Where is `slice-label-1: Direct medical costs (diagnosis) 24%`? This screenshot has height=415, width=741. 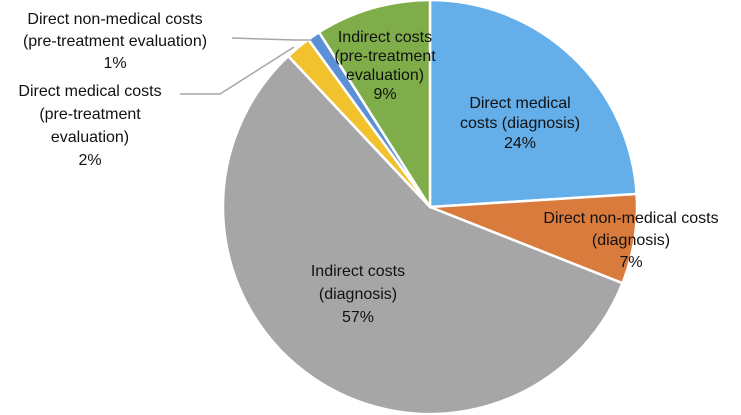
slice-label-1: Direct medical costs (diagnosis) 24% is located at coordinates (520, 123).